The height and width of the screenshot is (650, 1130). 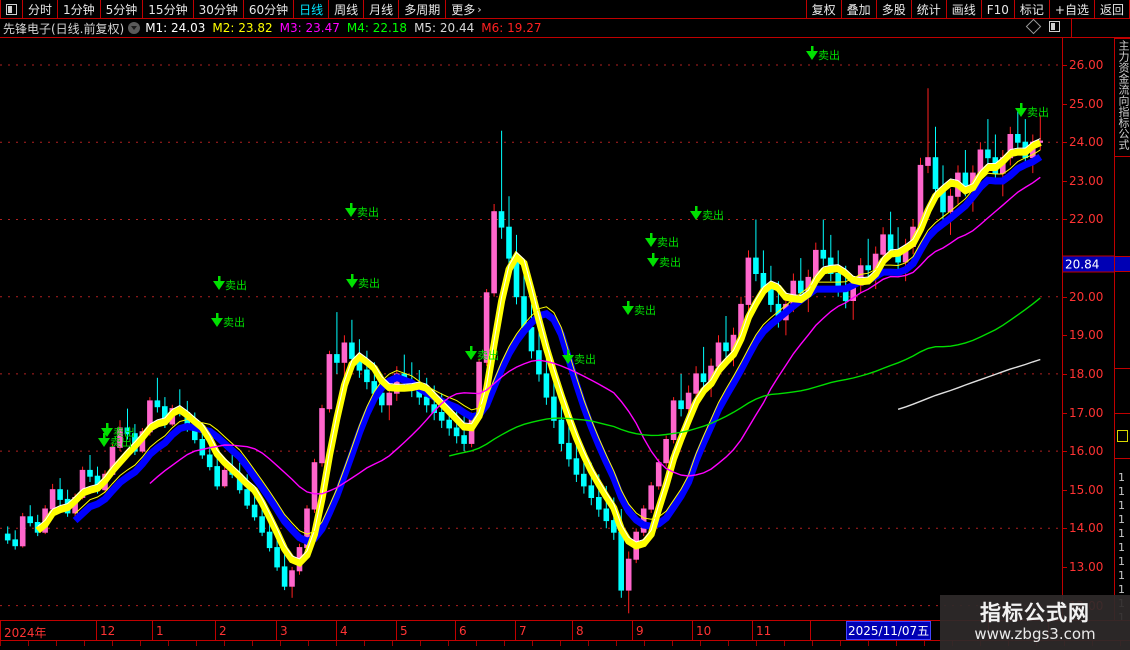 I want to click on date-axis-tick-label: 11, so click(x=764, y=631).